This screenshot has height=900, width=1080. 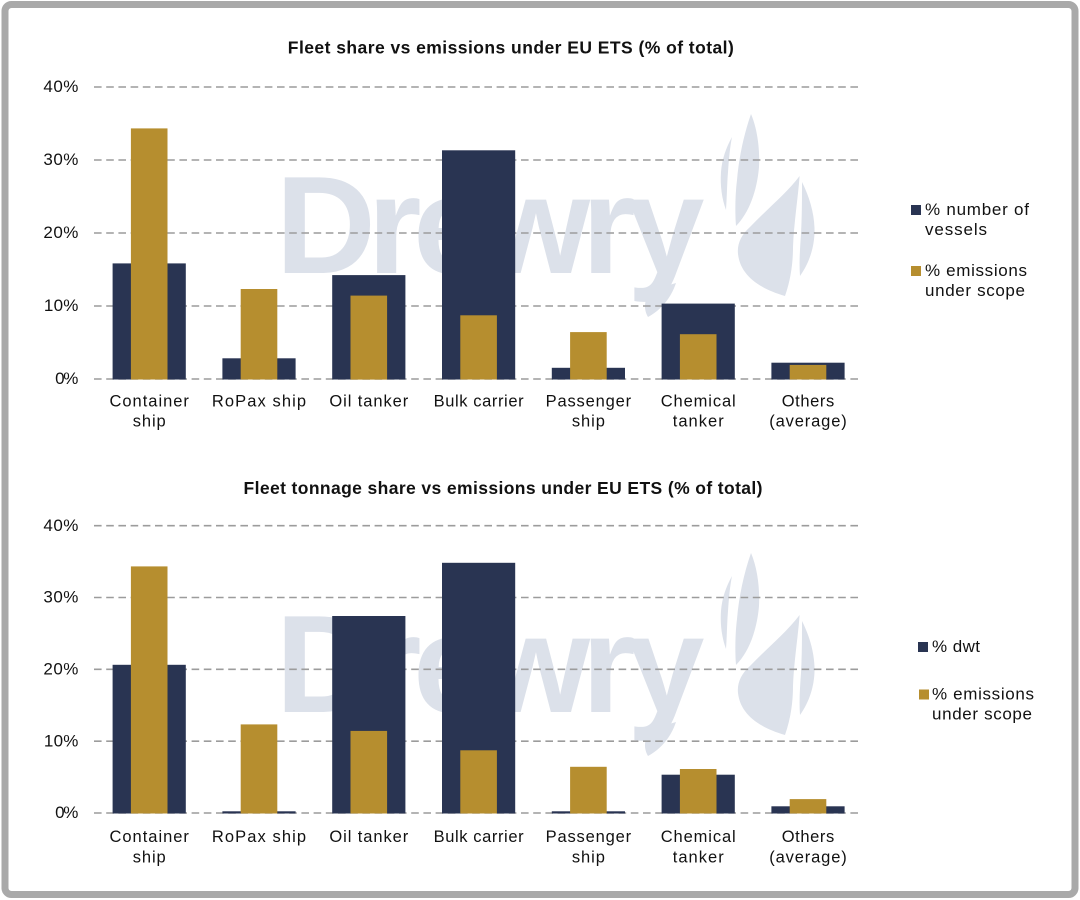 I want to click on svg-text: % number of, so click(x=977, y=209).